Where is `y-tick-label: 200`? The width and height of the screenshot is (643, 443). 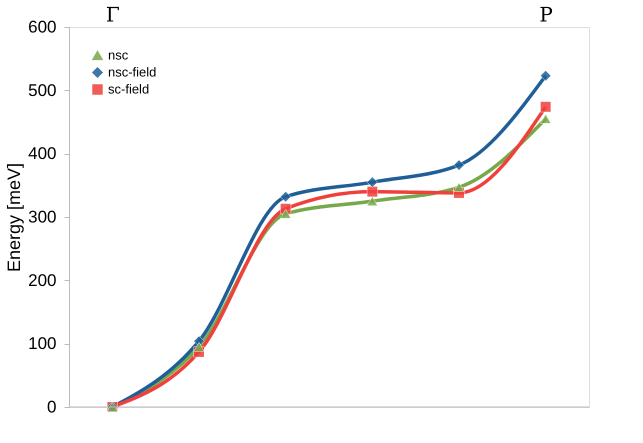 y-tick-label: 200 is located at coordinates (42, 280).